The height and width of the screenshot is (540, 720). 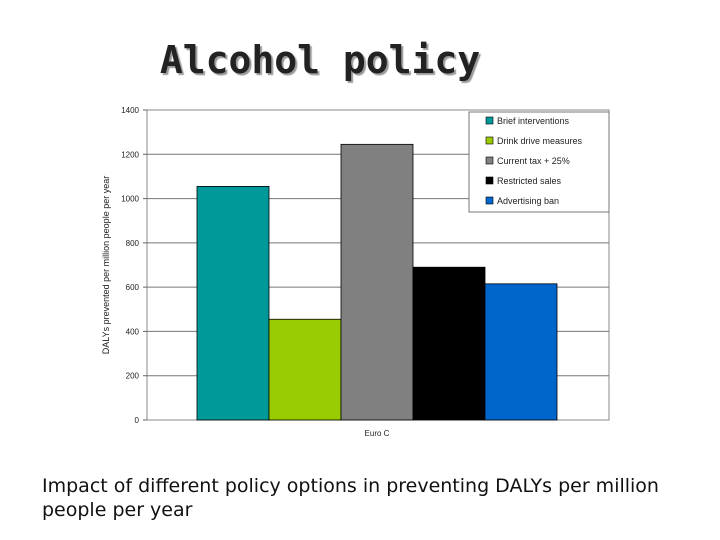 What do you see at coordinates (133, 376) in the screenshot?
I see `y-tick-label: 200` at bounding box center [133, 376].